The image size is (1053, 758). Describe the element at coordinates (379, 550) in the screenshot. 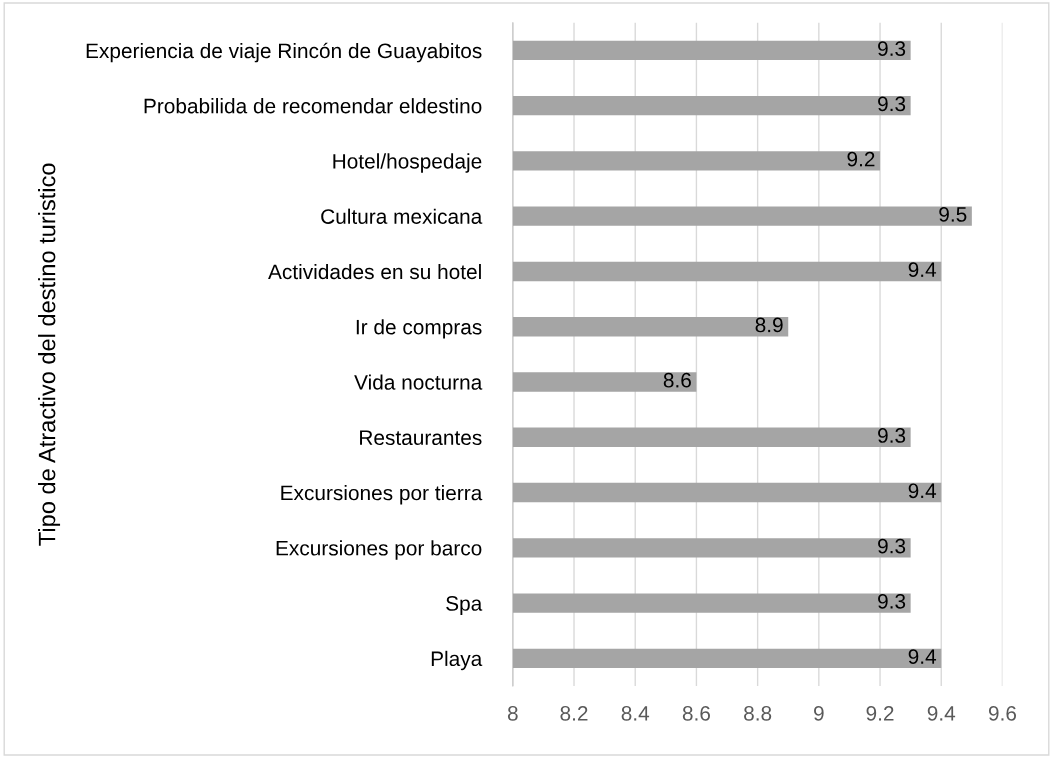

I see `y-tick-label: Excursiones por barco` at that location.